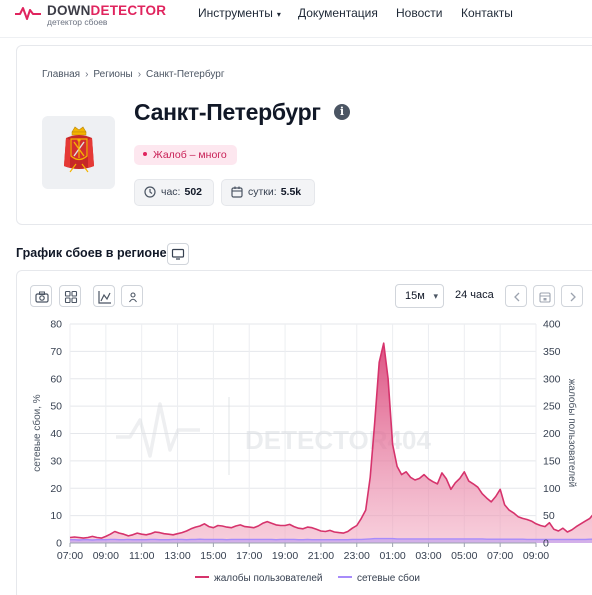  I want to click on chart-section-title: График сбоев в регионе, so click(91, 253).